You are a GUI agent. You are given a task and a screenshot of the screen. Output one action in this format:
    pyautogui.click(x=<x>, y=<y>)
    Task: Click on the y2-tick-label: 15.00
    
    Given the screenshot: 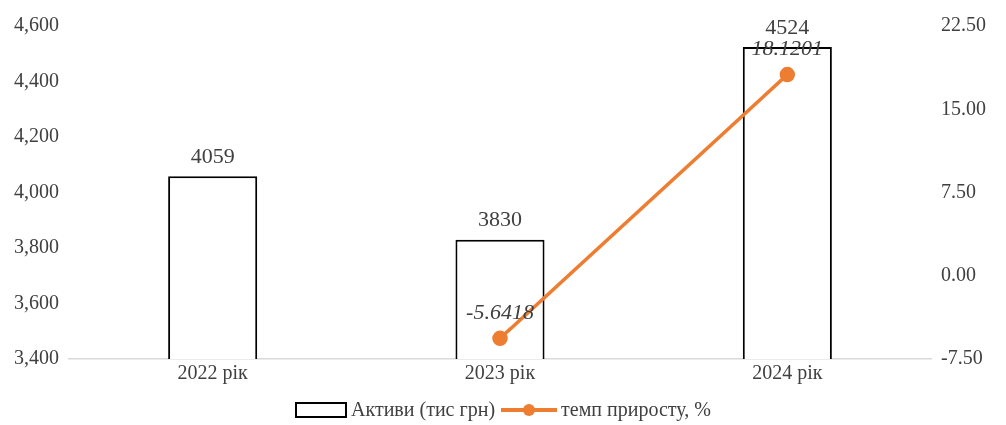 What is the action you would take?
    pyautogui.click(x=963, y=107)
    